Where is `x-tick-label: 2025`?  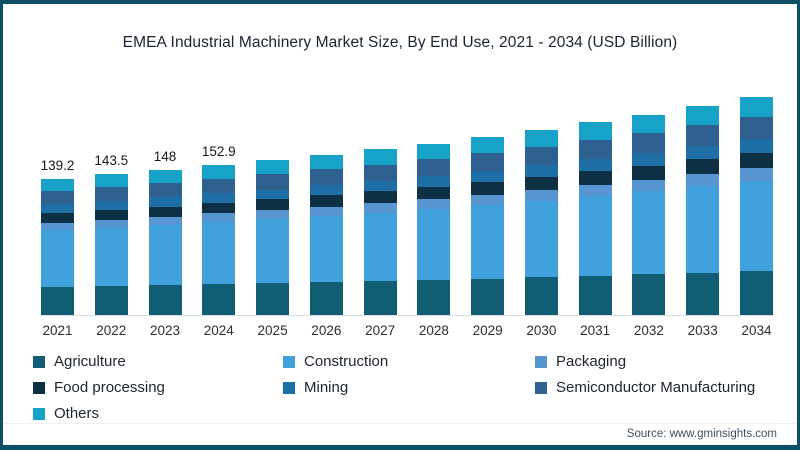 x-tick-label: 2025 is located at coordinates (272, 330).